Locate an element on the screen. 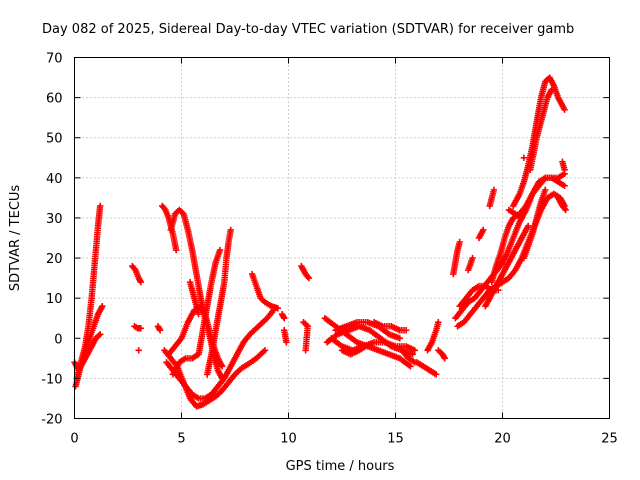 Image resolution: width=640 pixels, height=480 pixels. y-tick-label: -20 is located at coordinates (51, 420).